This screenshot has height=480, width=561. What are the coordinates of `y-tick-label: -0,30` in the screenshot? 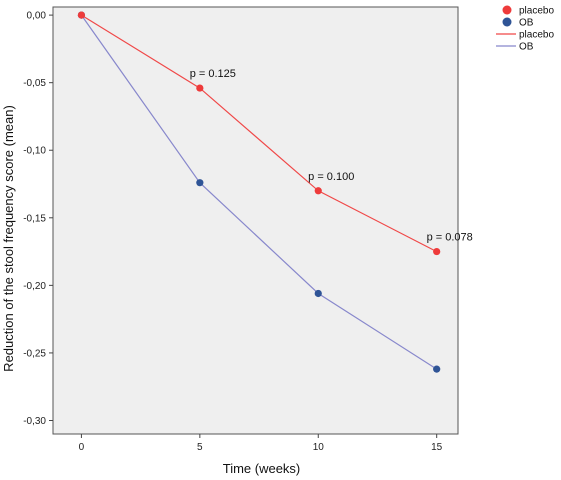 It's located at (34, 421).